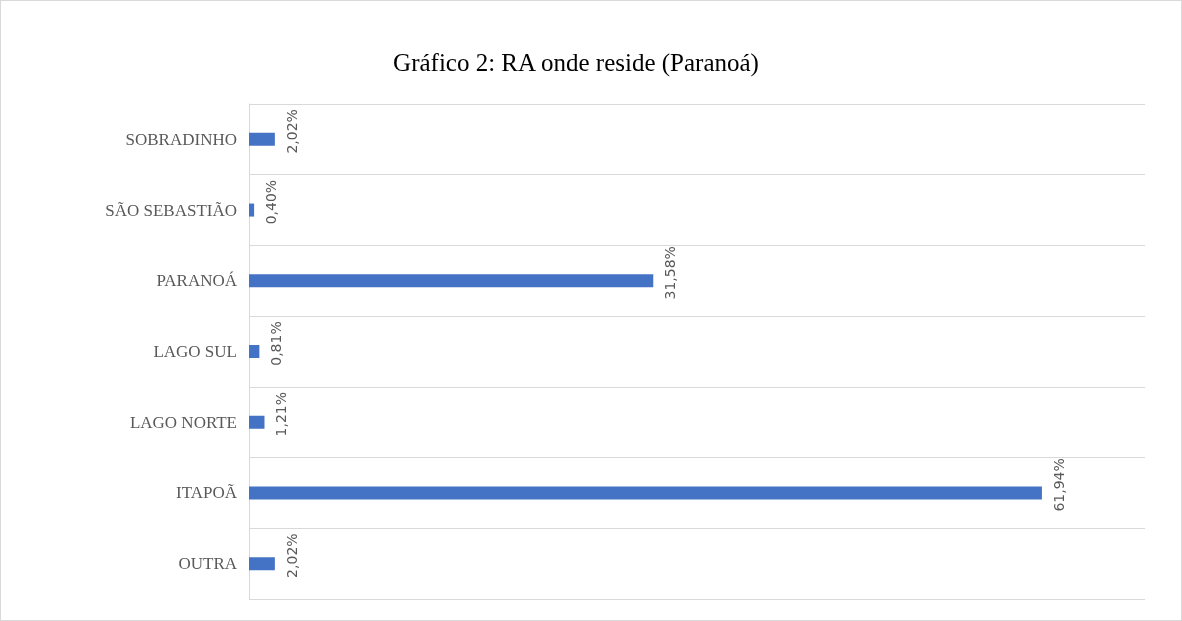 This screenshot has height=621, width=1182. What do you see at coordinates (171, 210) in the screenshot?
I see `y-tick-label: SÃO SEBASTIÃO` at bounding box center [171, 210].